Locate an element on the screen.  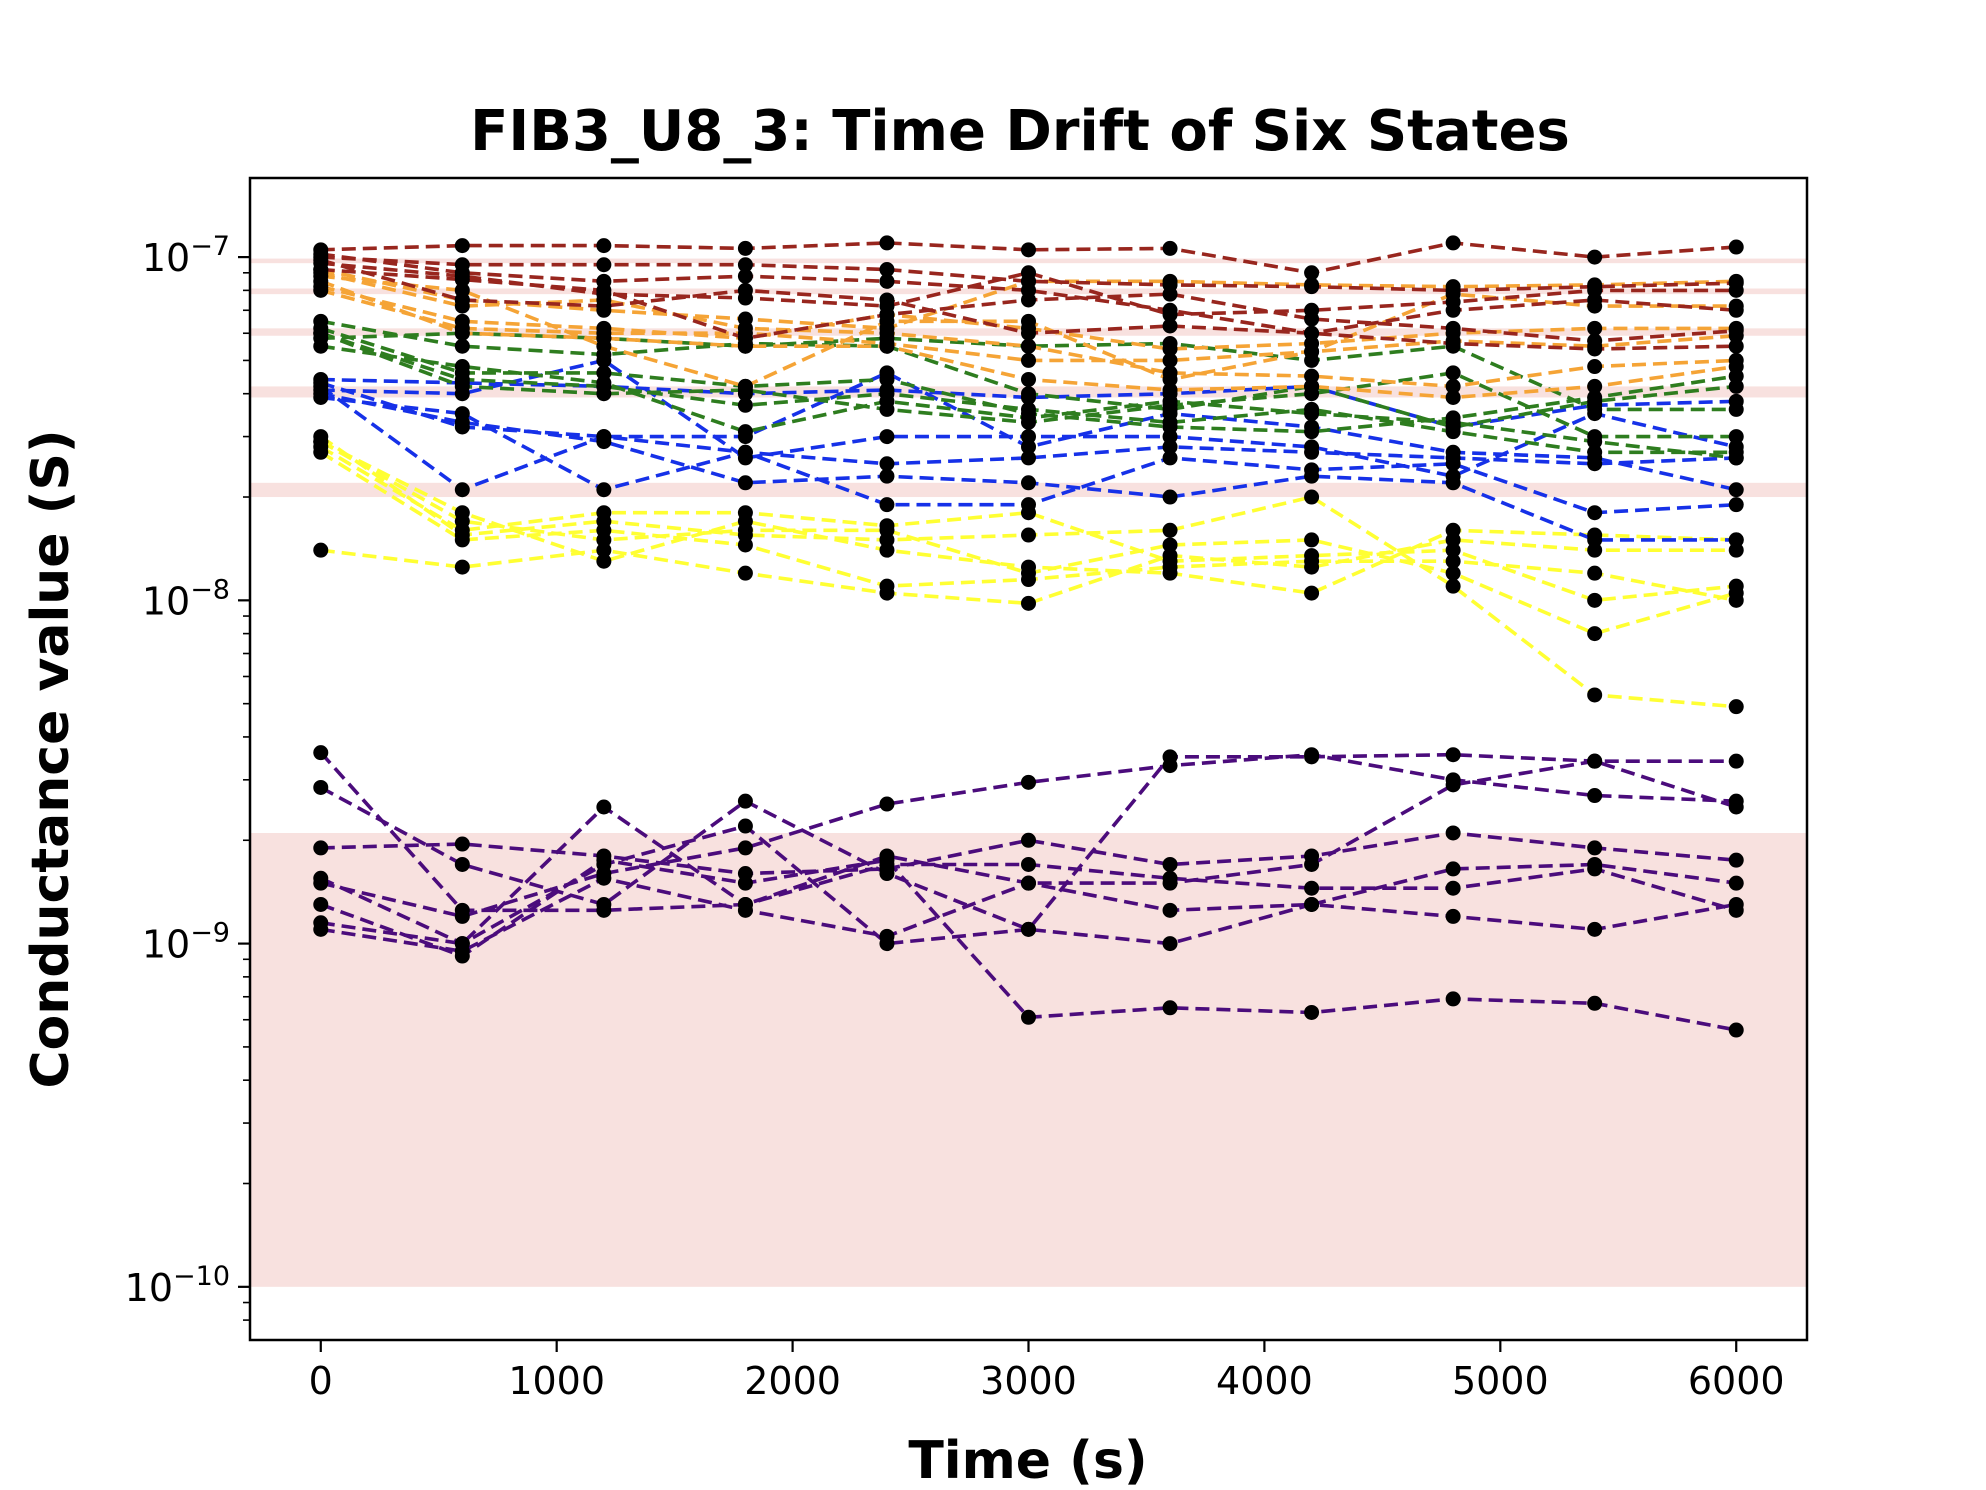
x-tick-label: 0 is located at coordinates (321, 1381).